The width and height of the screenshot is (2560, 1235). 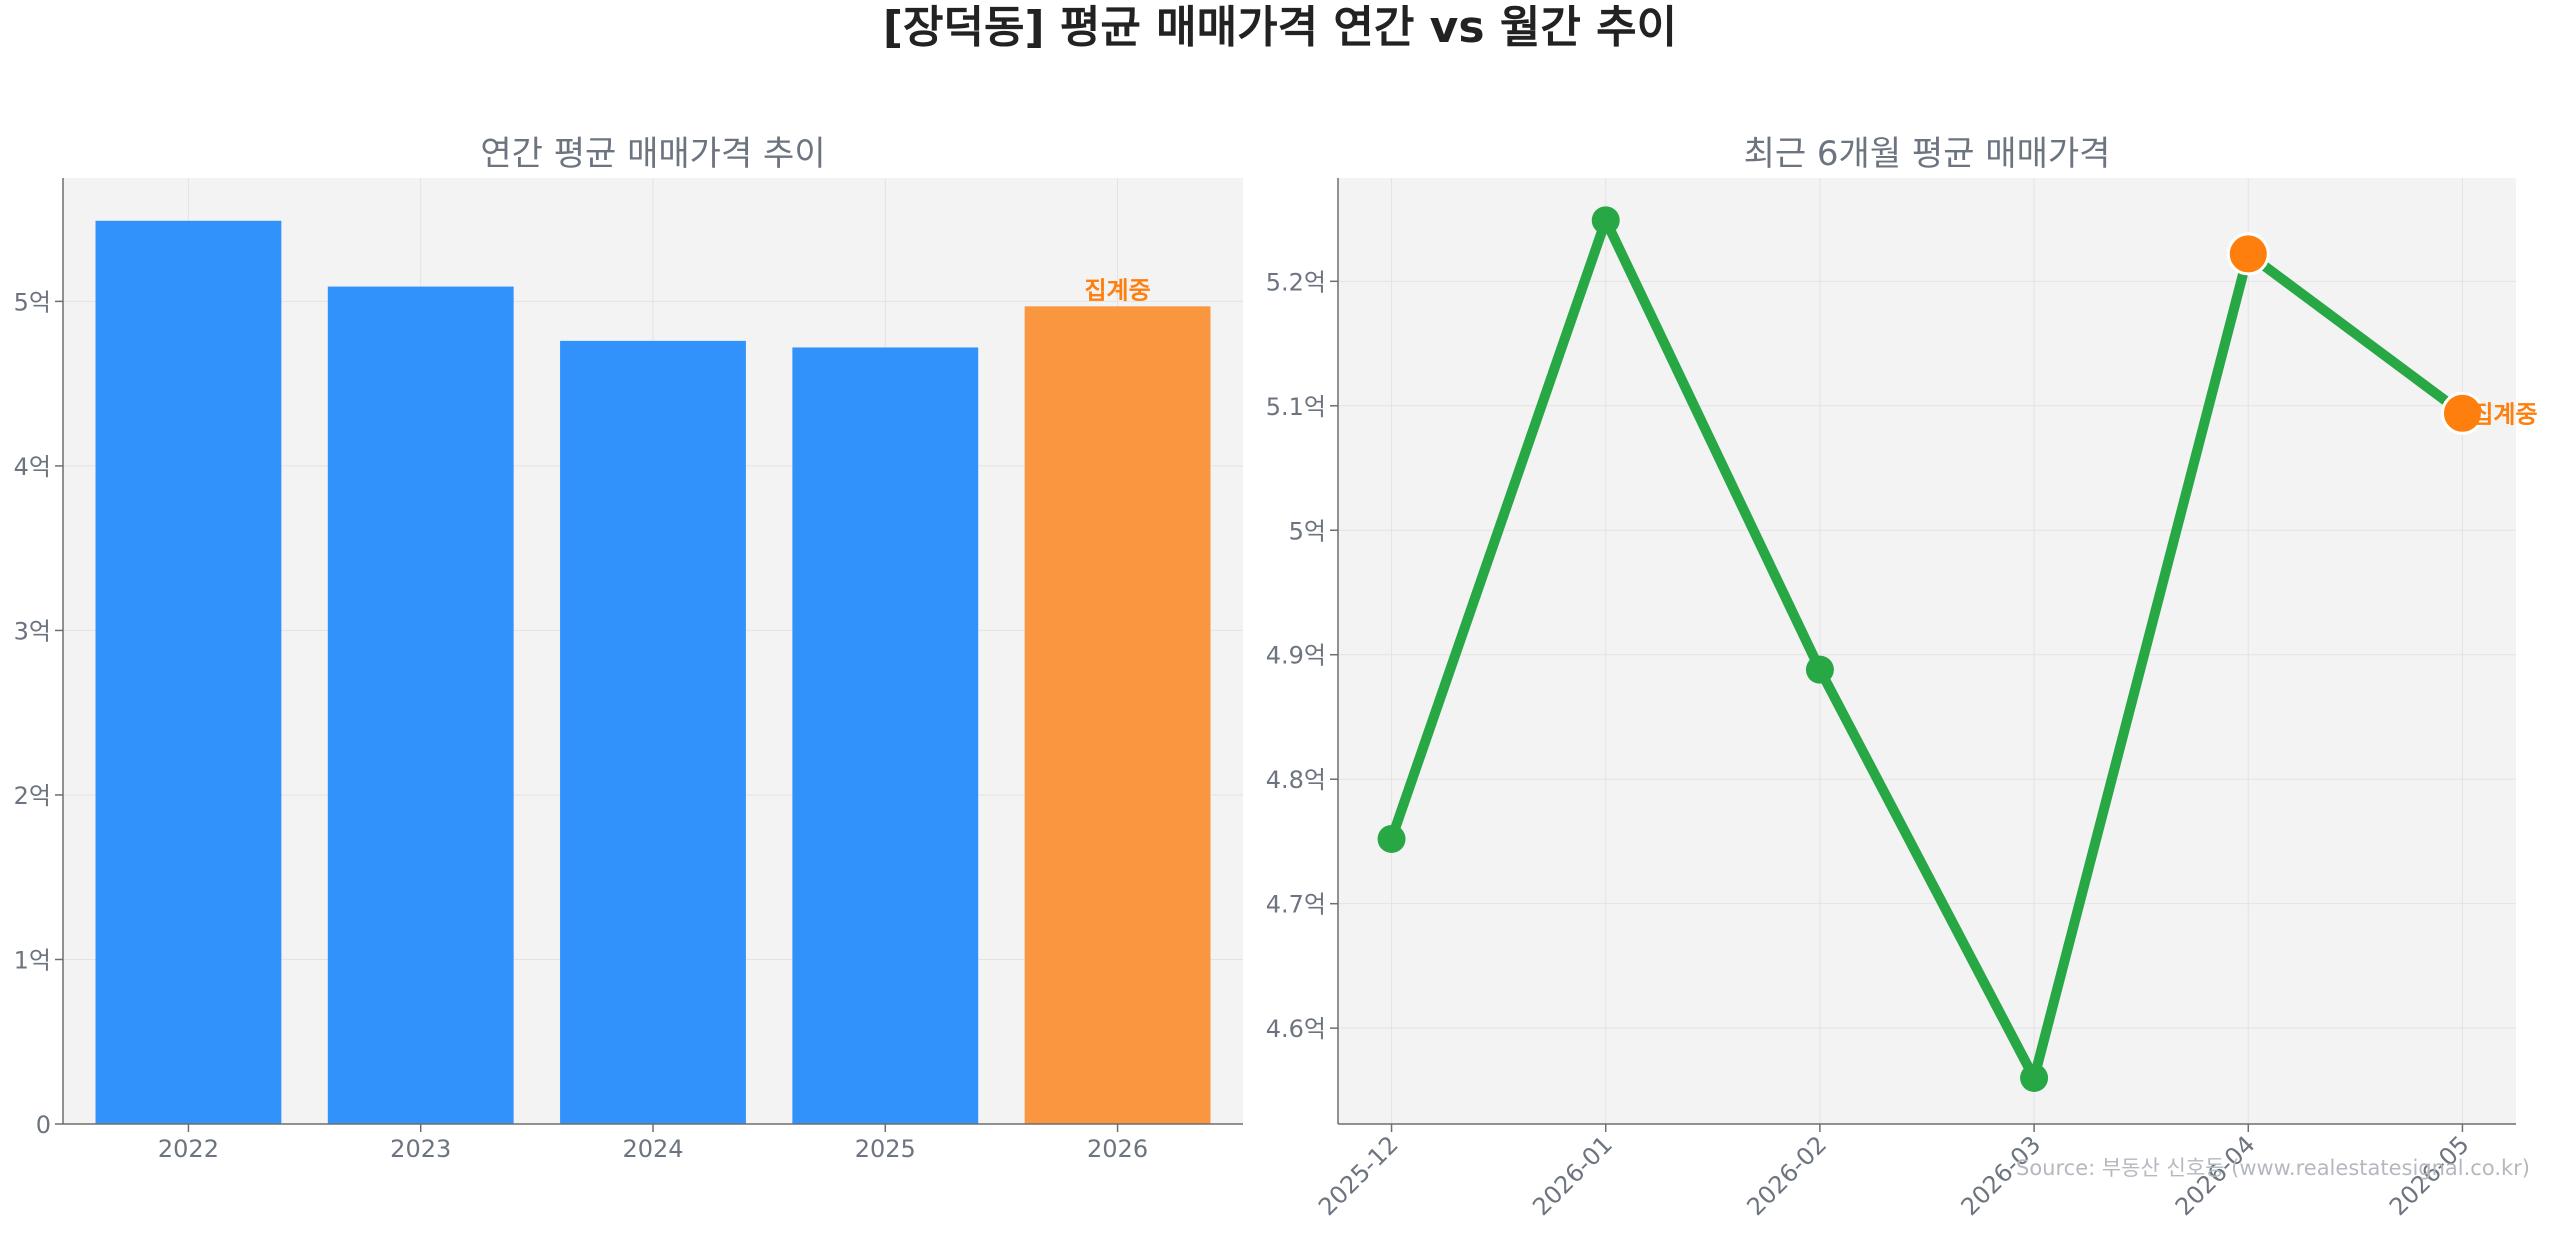 I want to click on y-tick-label: 3억, so click(x=32, y=631).